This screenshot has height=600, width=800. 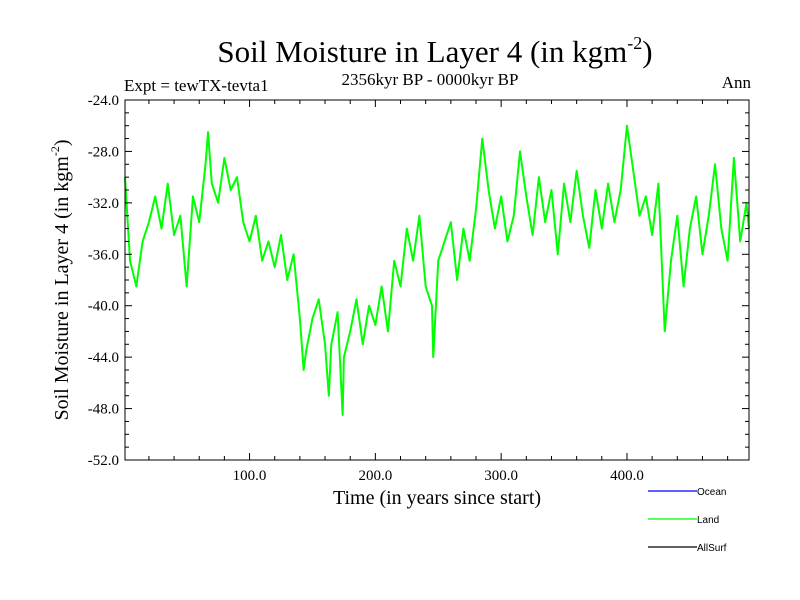 What do you see at coordinates (711, 492) in the screenshot?
I see `legend-ocean-label: Ocean` at bounding box center [711, 492].